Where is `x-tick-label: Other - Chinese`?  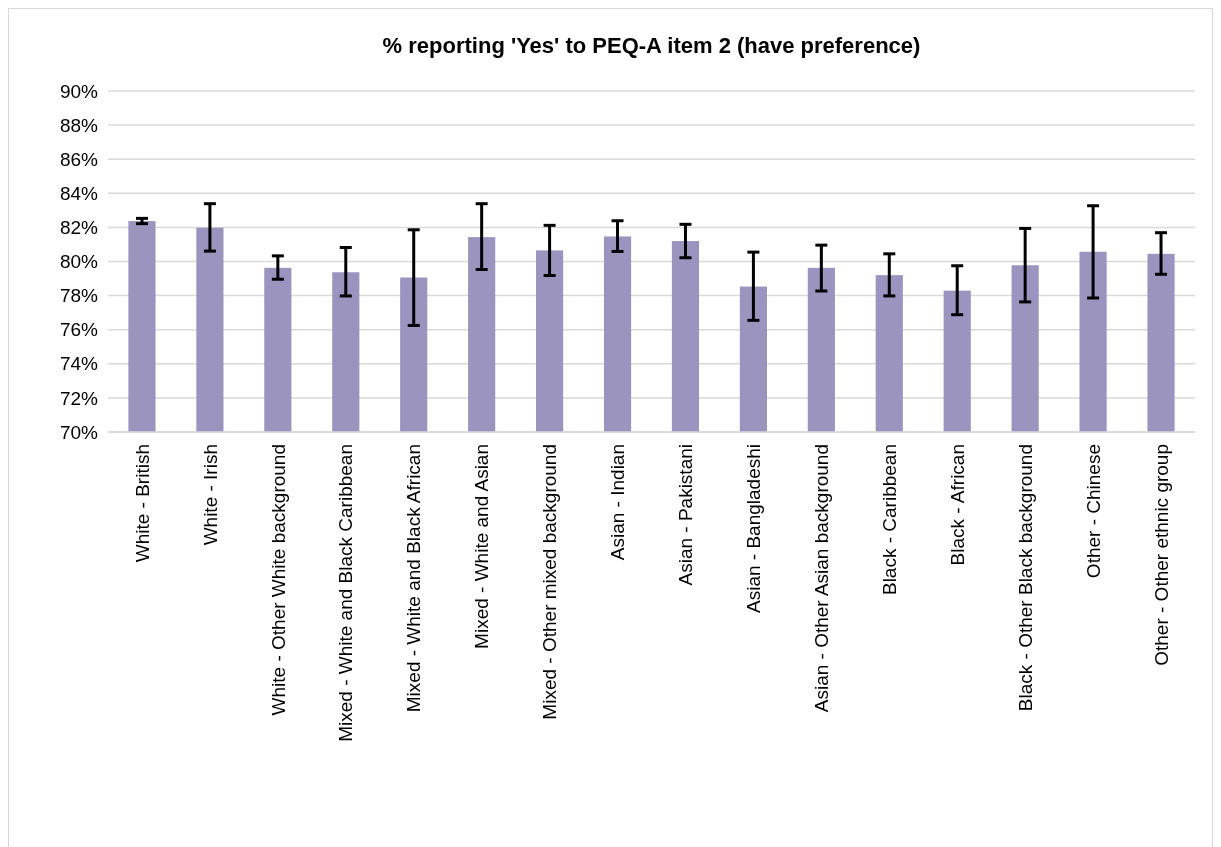 x-tick-label: Other - Chinese is located at coordinates (1093, 511).